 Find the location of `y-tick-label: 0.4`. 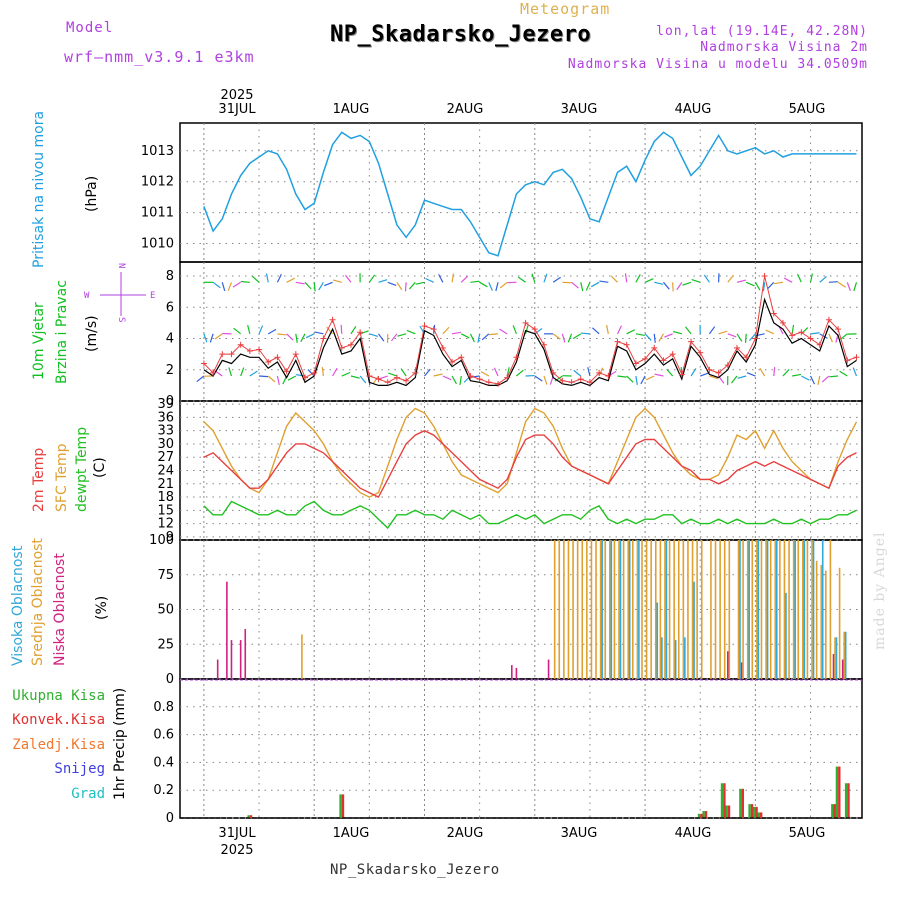

y-tick-label: 0.4 is located at coordinates (163, 762).